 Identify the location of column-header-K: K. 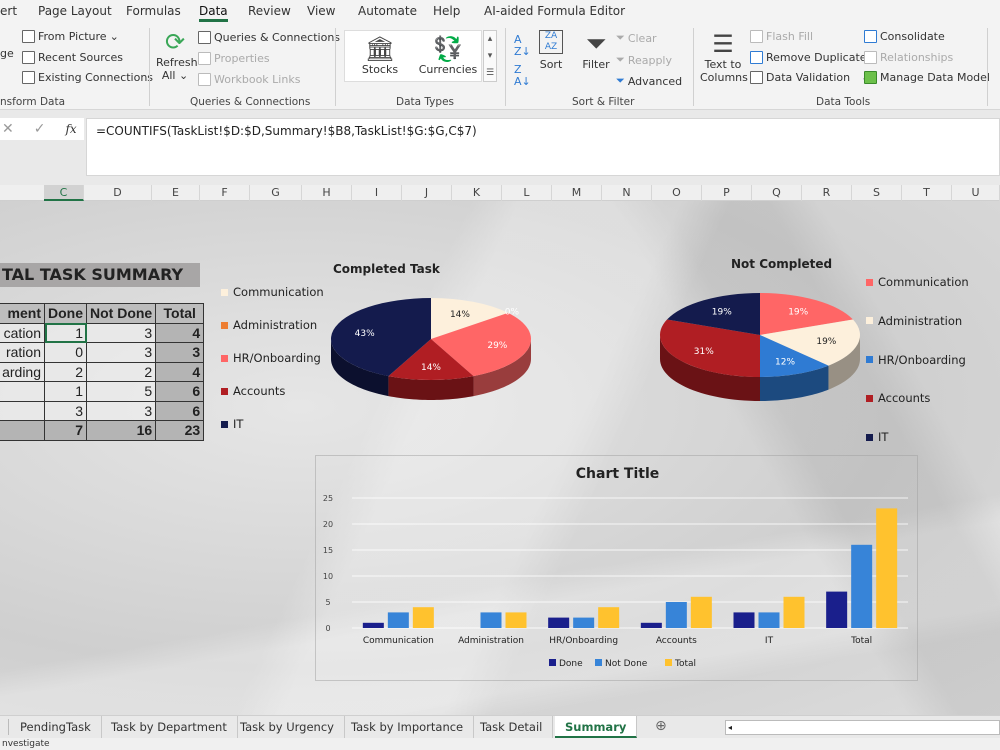
(477, 193).